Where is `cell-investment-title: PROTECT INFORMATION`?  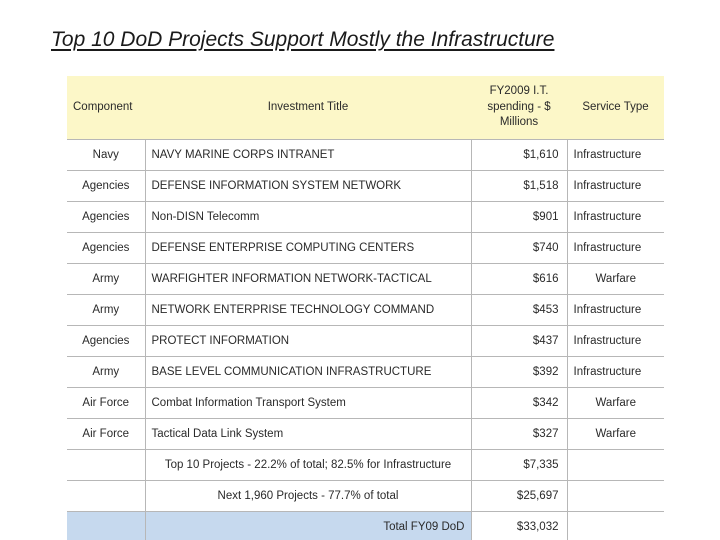 cell-investment-title: PROTECT INFORMATION is located at coordinates (308, 341).